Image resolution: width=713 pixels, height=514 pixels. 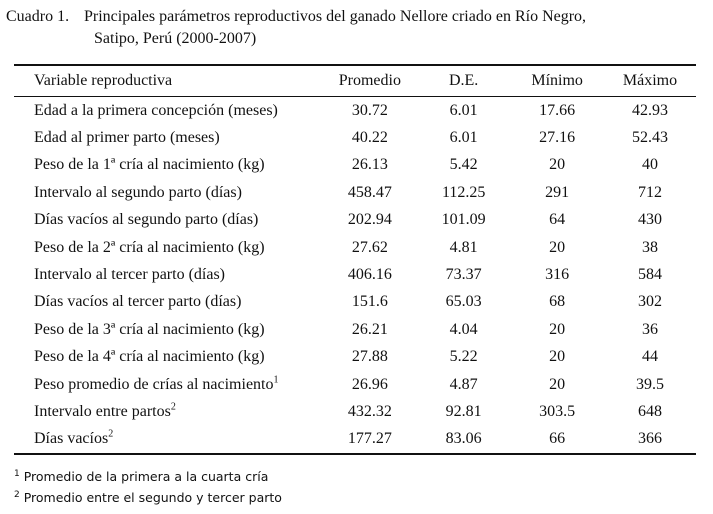 What do you see at coordinates (103, 80) in the screenshot?
I see `header-variable: Variable reproductiva` at bounding box center [103, 80].